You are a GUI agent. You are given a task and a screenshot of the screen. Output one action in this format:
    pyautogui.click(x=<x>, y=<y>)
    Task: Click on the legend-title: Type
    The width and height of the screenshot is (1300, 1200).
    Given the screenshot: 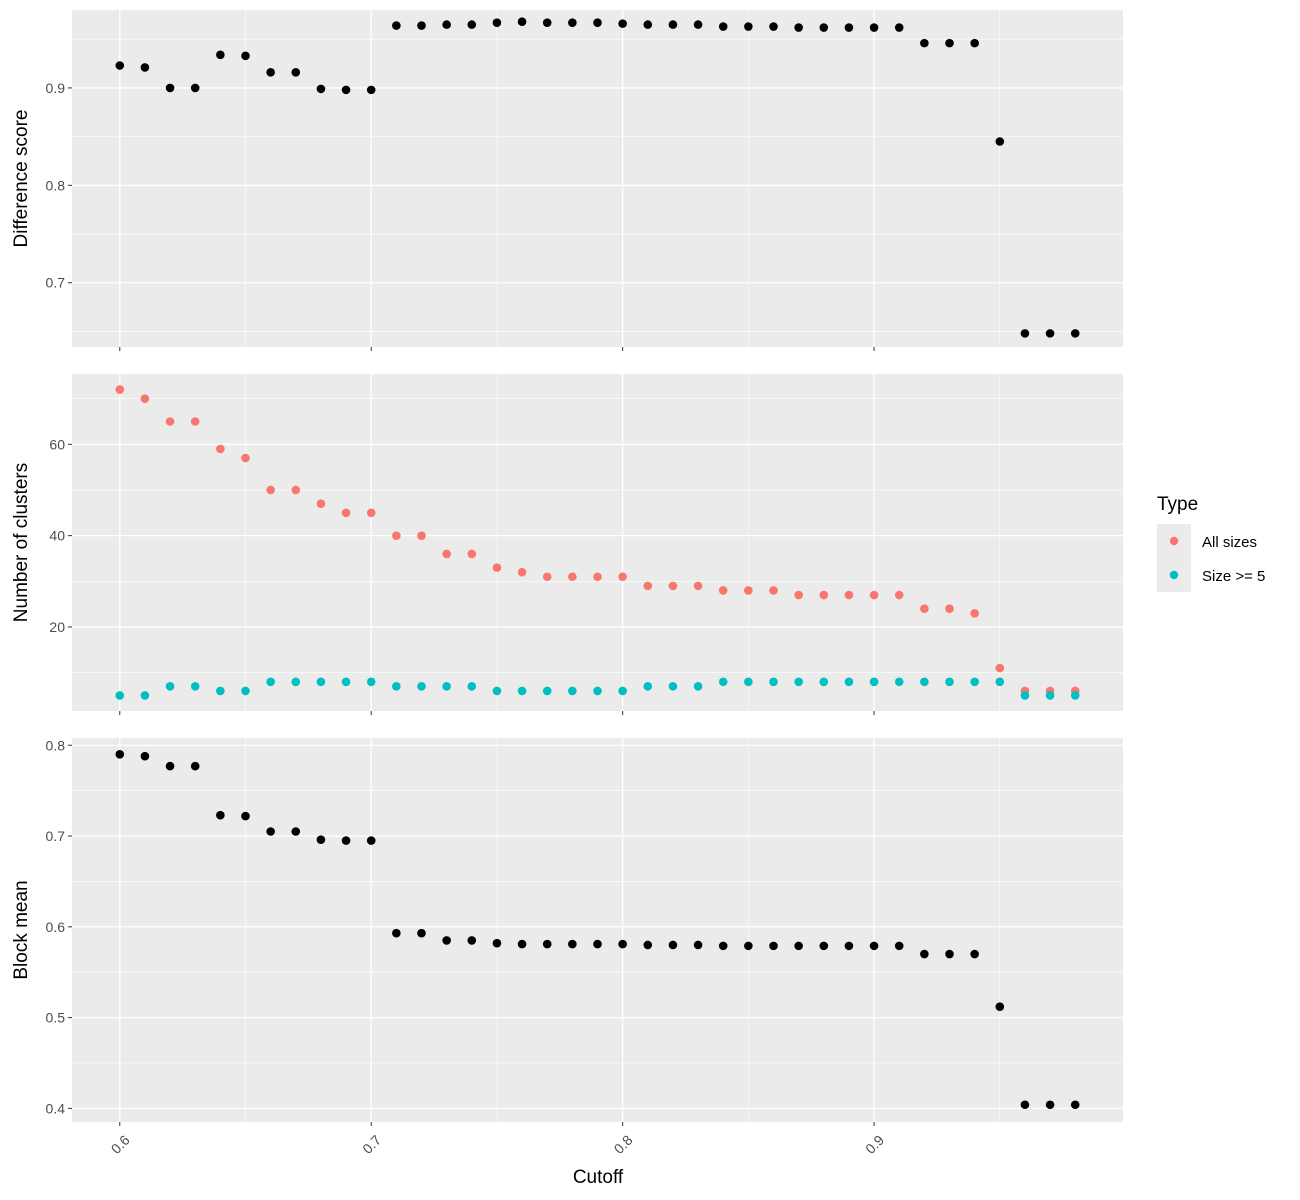 What is the action you would take?
    pyautogui.click(x=1177, y=504)
    